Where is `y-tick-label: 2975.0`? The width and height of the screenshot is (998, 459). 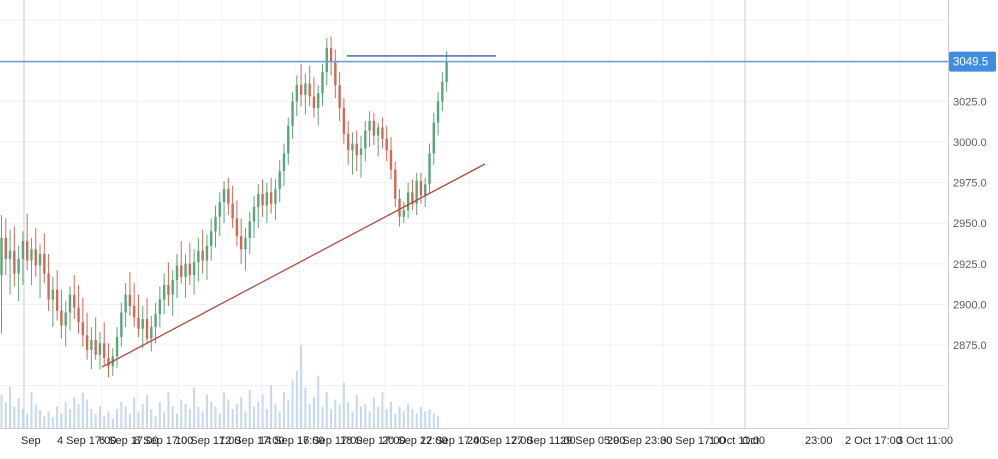 y-tick-label: 2975.0 is located at coordinates (970, 184).